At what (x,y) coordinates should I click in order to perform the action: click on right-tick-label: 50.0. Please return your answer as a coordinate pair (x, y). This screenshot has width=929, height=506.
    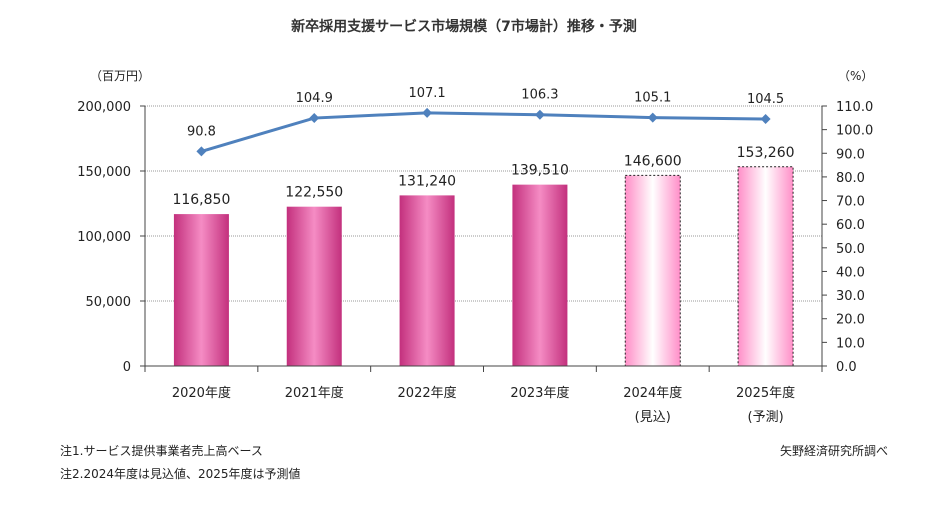
    Looking at the image, I should click on (850, 249).